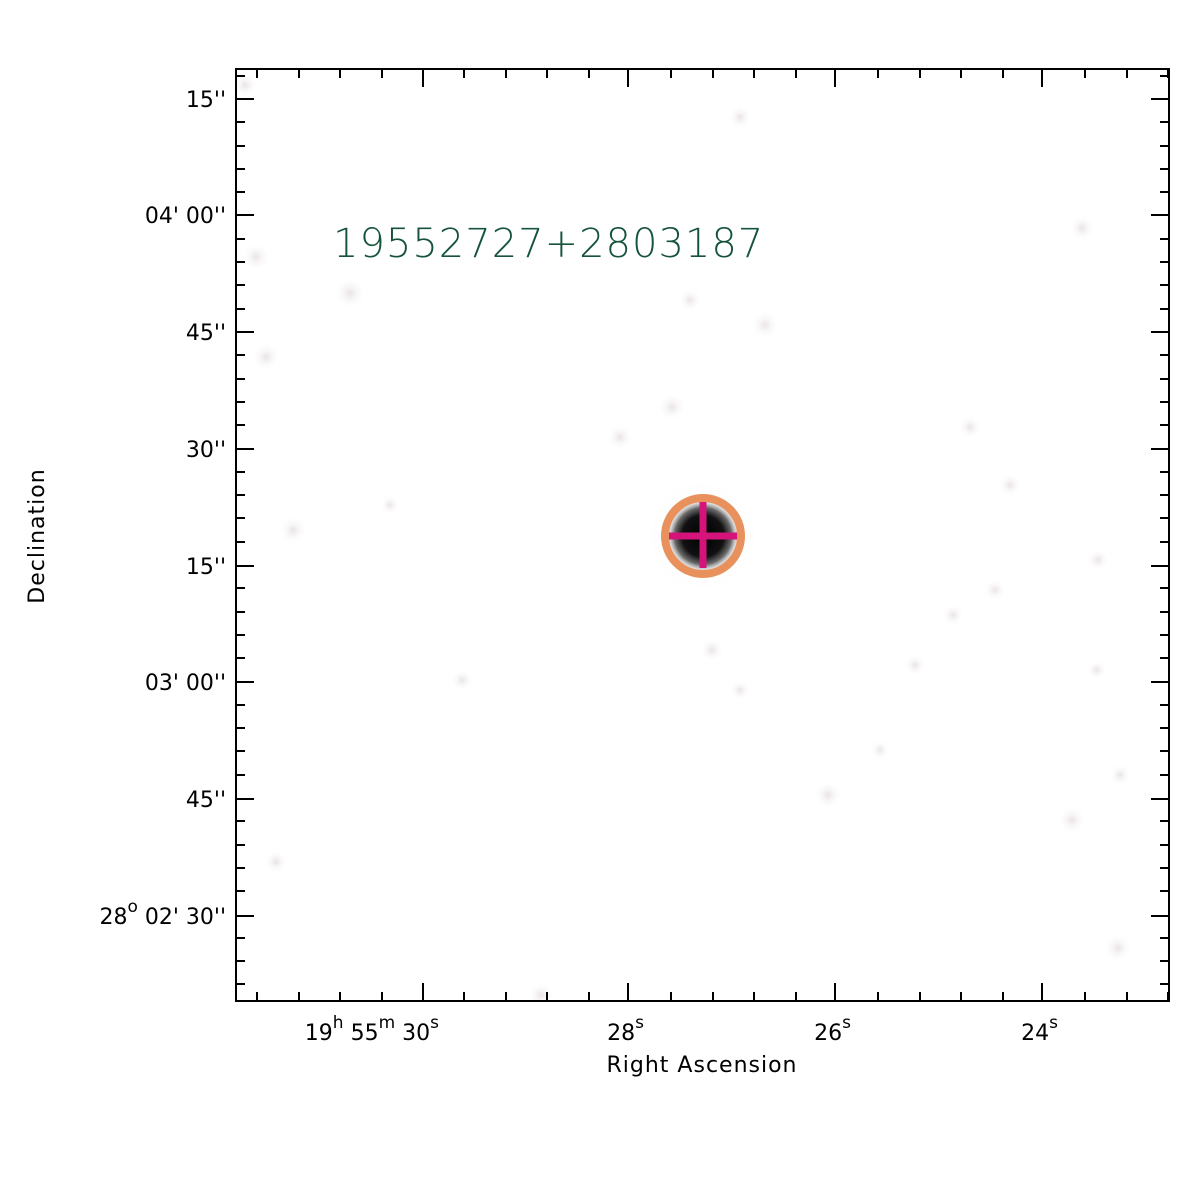  I want to click on y-tick-label: 03' 00'', so click(185, 683).